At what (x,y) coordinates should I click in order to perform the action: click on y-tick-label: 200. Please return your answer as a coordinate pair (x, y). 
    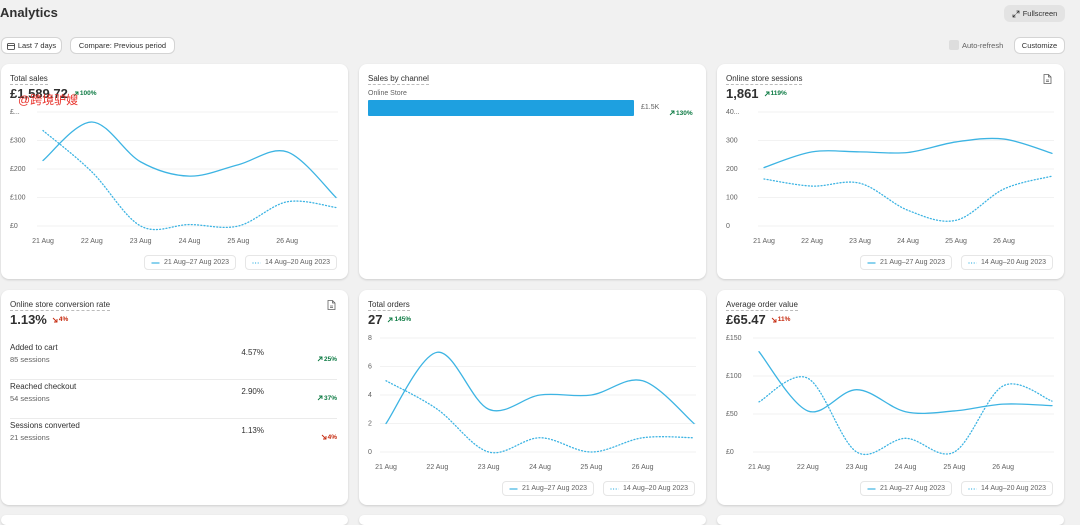
    Looking at the image, I should click on (732, 169).